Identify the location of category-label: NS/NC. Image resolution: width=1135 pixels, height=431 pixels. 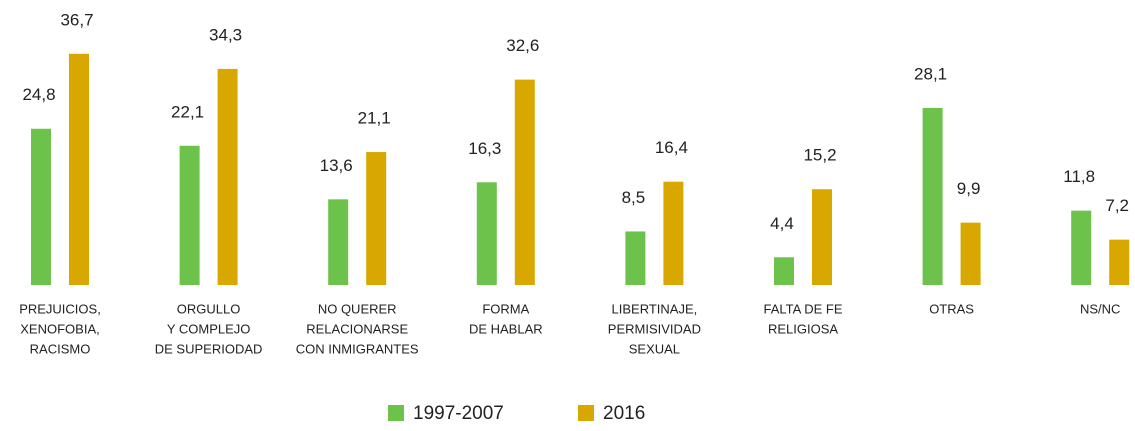
(1100, 308).